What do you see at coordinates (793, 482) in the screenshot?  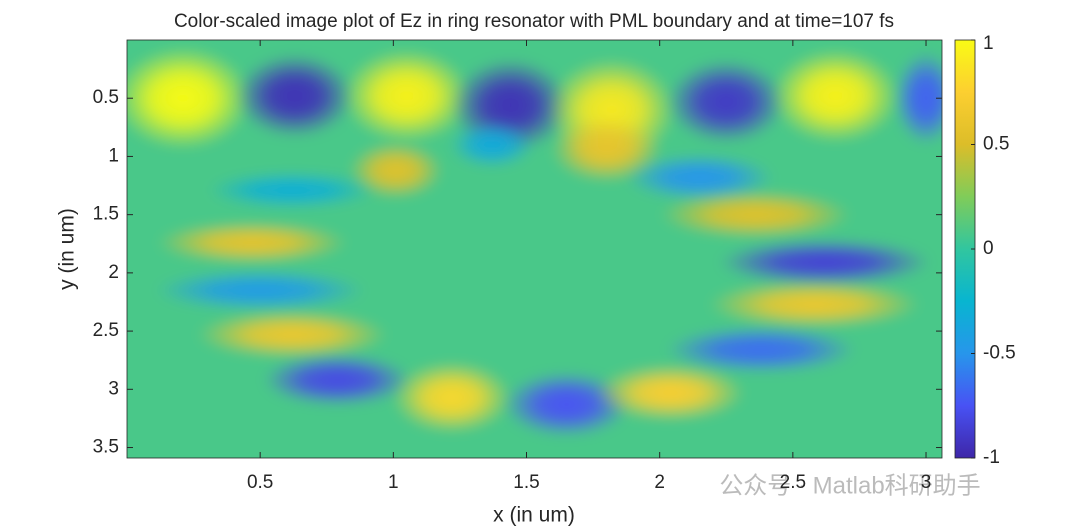 I see `x-tick-label: 2.5` at bounding box center [793, 482].